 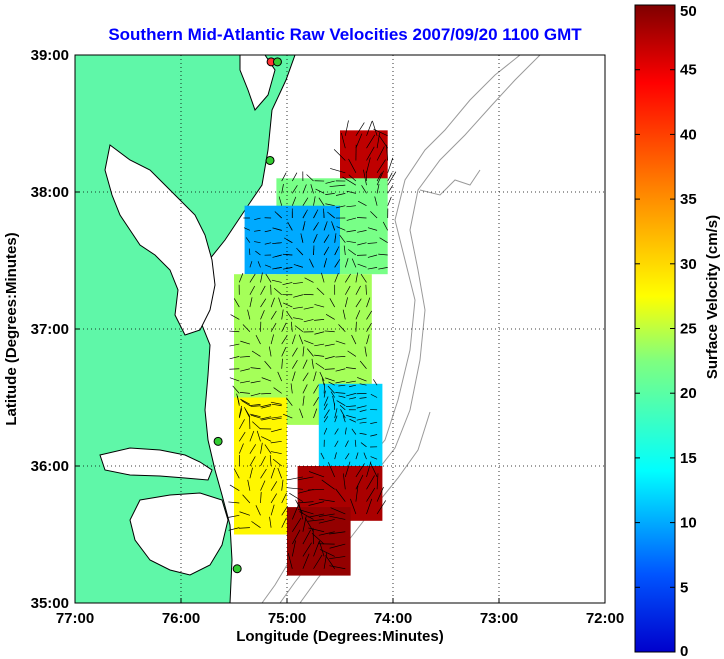 What do you see at coordinates (50, 603) in the screenshot?
I see `y-tick-label: 35:00` at bounding box center [50, 603].